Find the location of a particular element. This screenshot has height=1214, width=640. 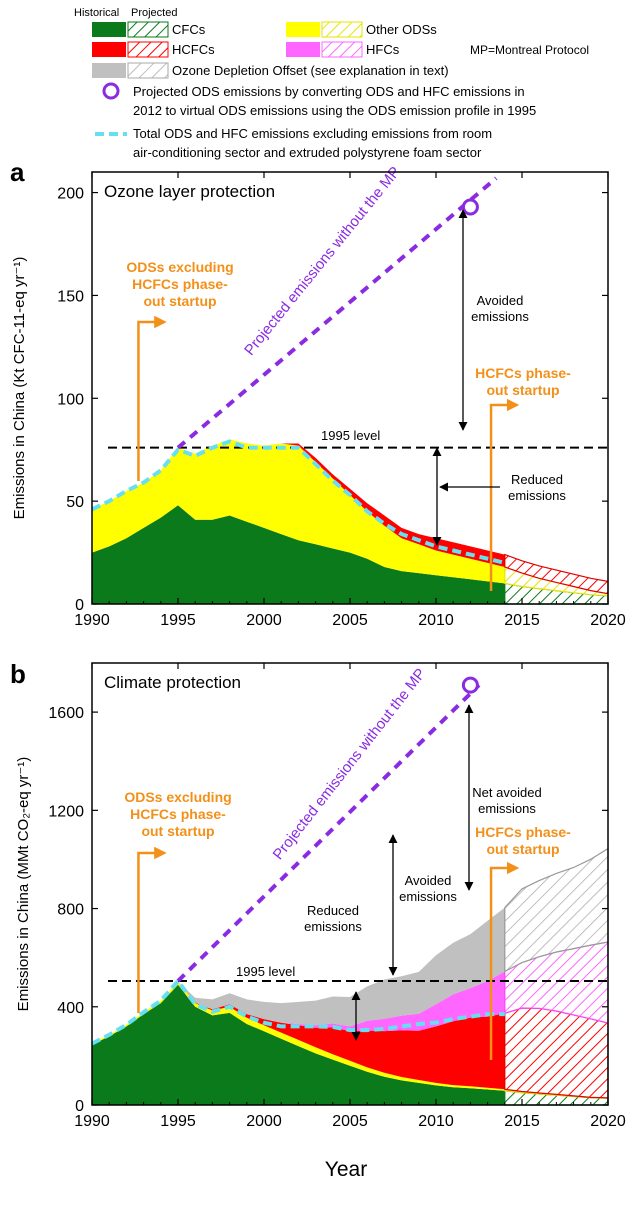

panel-title: Ozone layer protection is located at coordinates (189, 191).